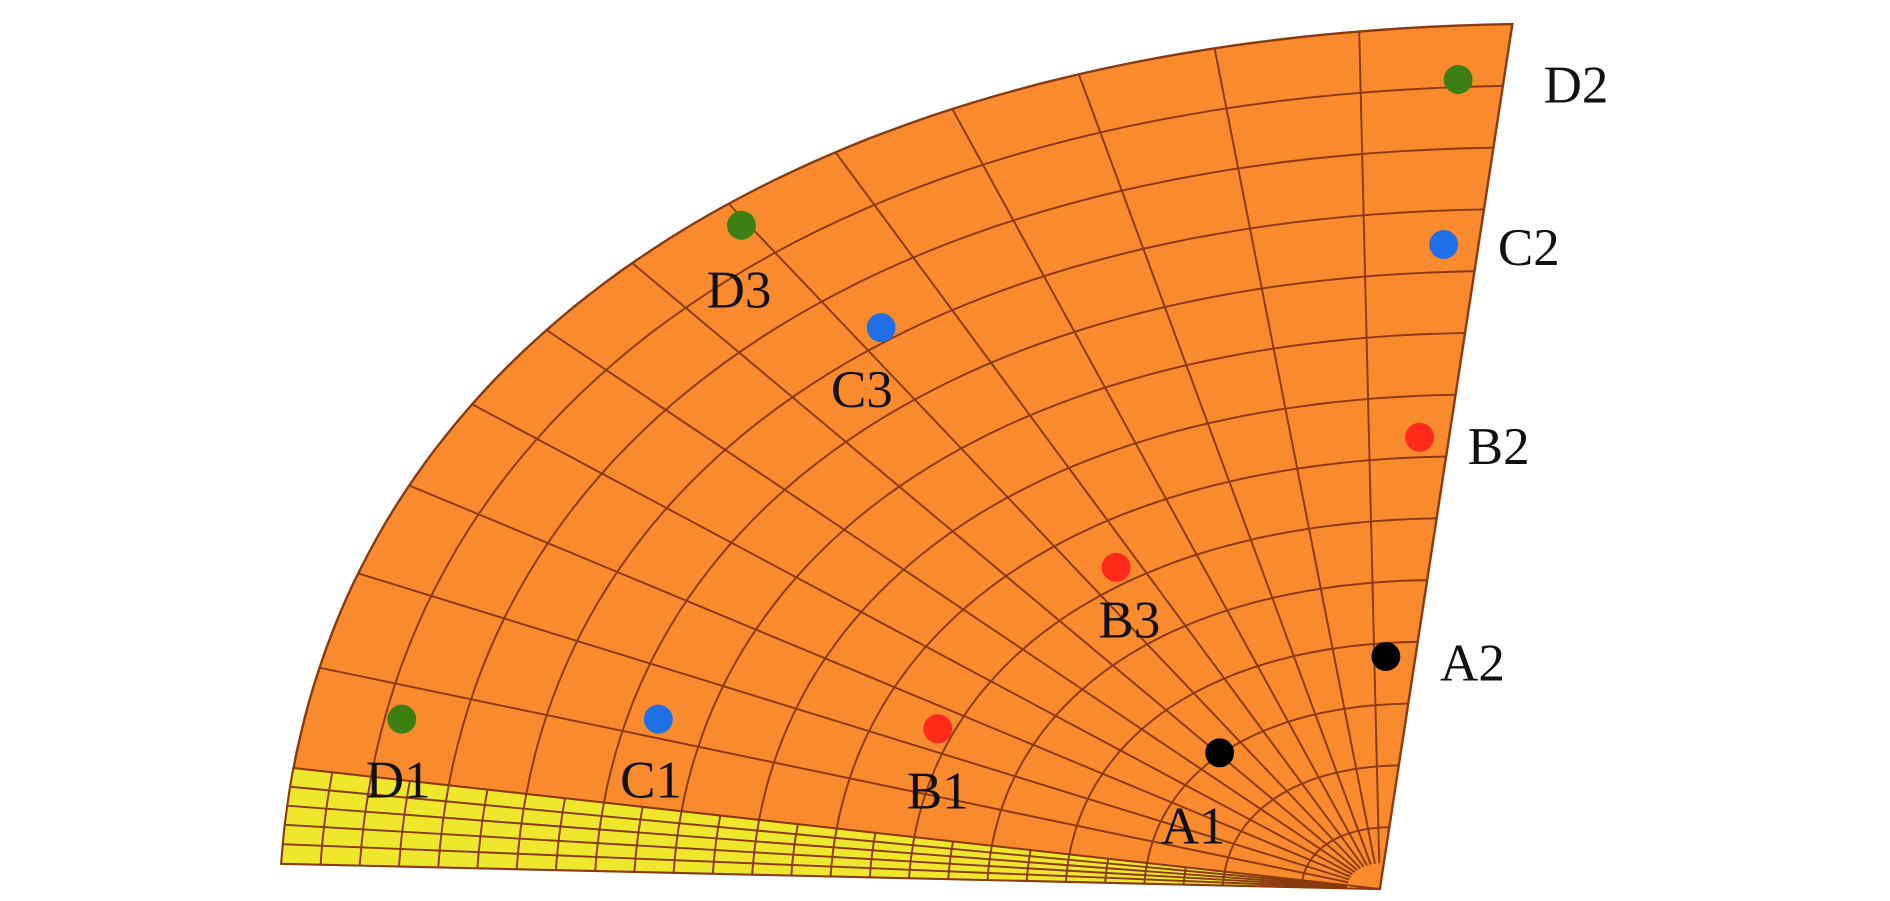 The image size is (1890, 901). I want to click on point-label: D3, so click(739, 290).